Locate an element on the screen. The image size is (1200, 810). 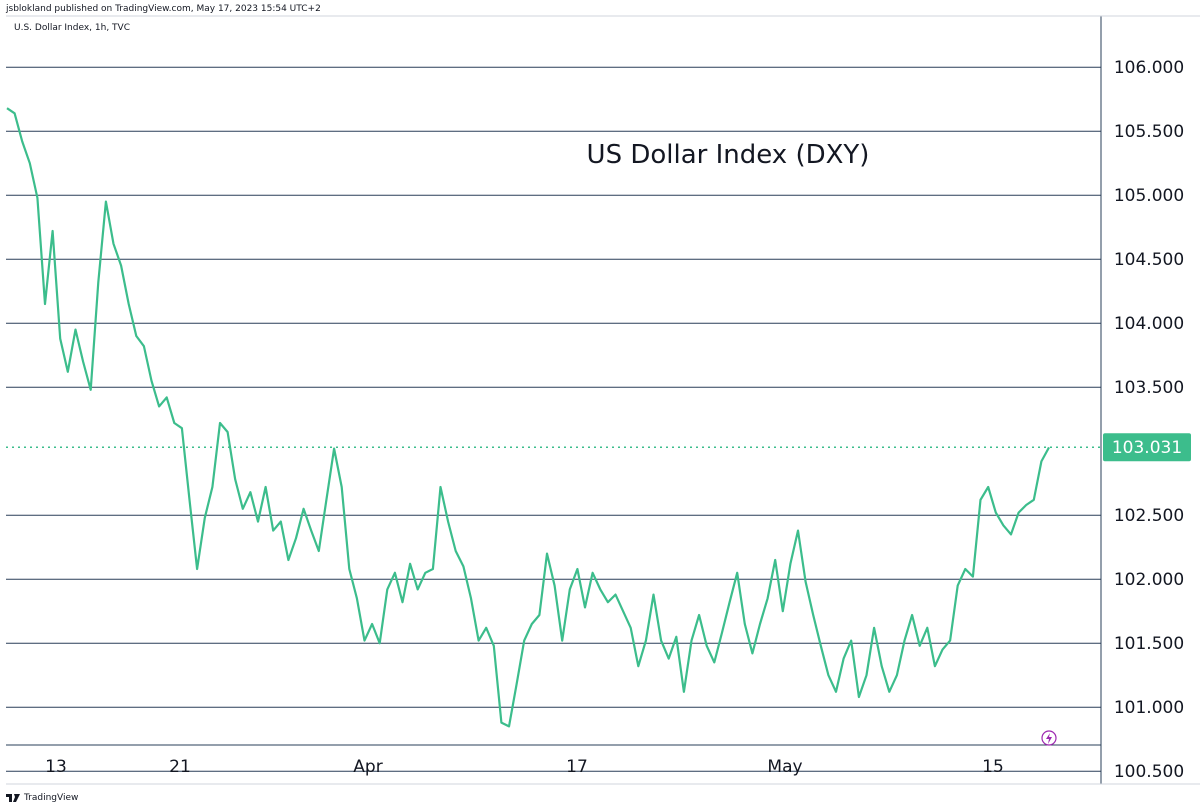
chart-title: US Dollar Index (DXY) is located at coordinates (728, 155).